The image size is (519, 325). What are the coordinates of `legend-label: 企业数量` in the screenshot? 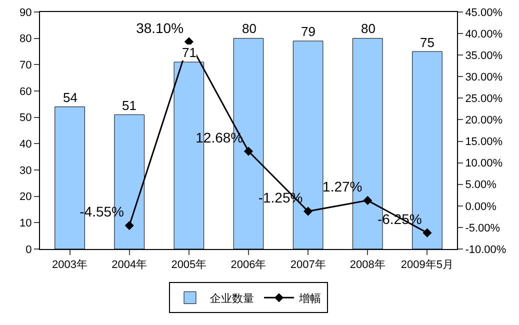 It's located at (232, 298).